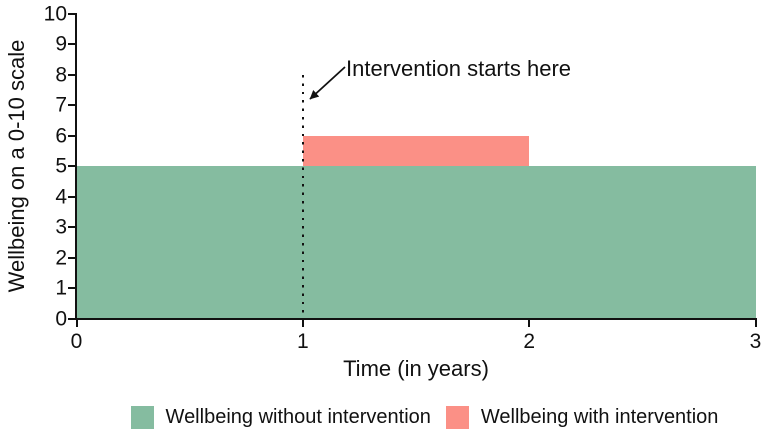  I want to click on annotation-text: Intervention starts here, so click(459, 68).